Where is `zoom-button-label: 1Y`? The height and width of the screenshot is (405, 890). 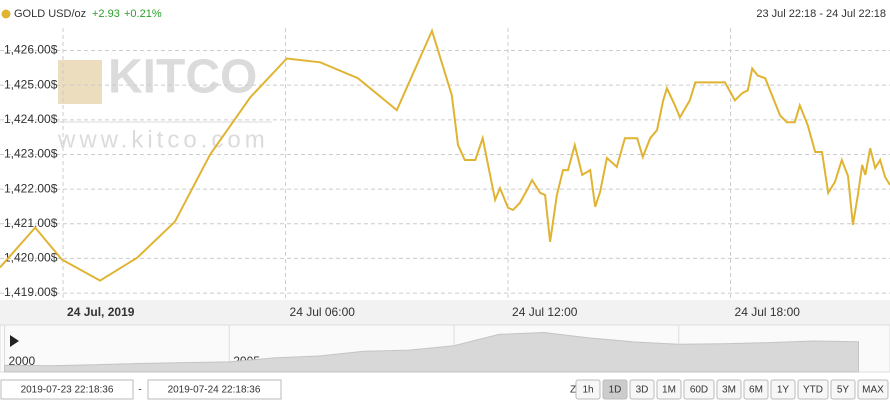 zoom-button-label: 1Y is located at coordinates (783, 390).